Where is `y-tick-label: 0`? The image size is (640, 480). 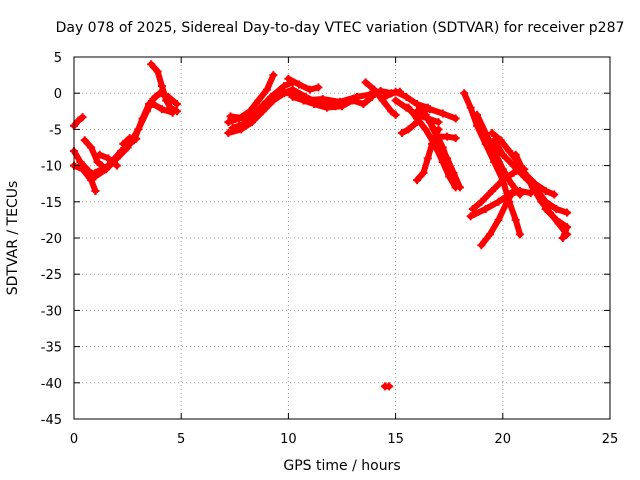
y-tick-label: 0 is located at coordinates (58, 94).